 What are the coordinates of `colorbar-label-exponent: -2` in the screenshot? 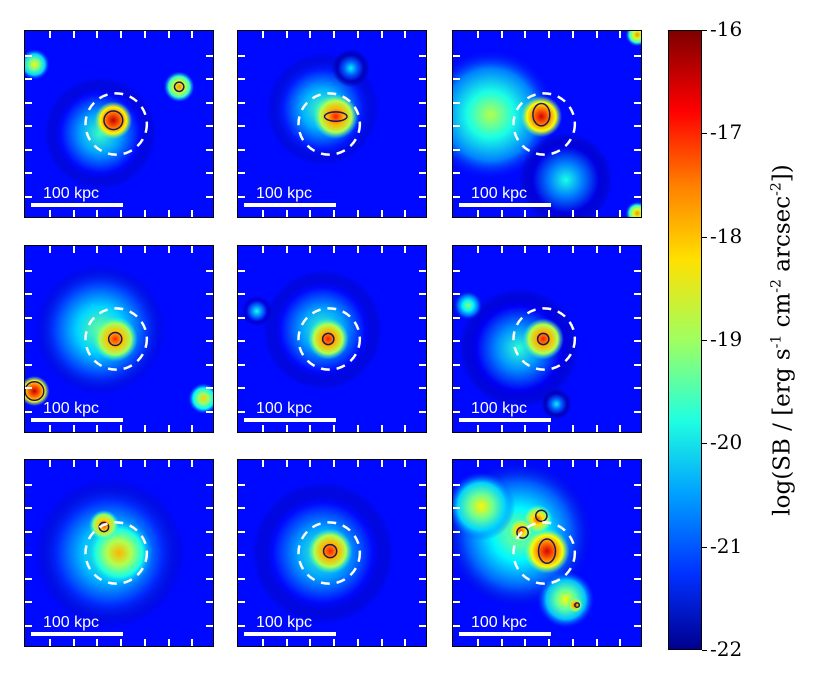 It's located at (776, 286).